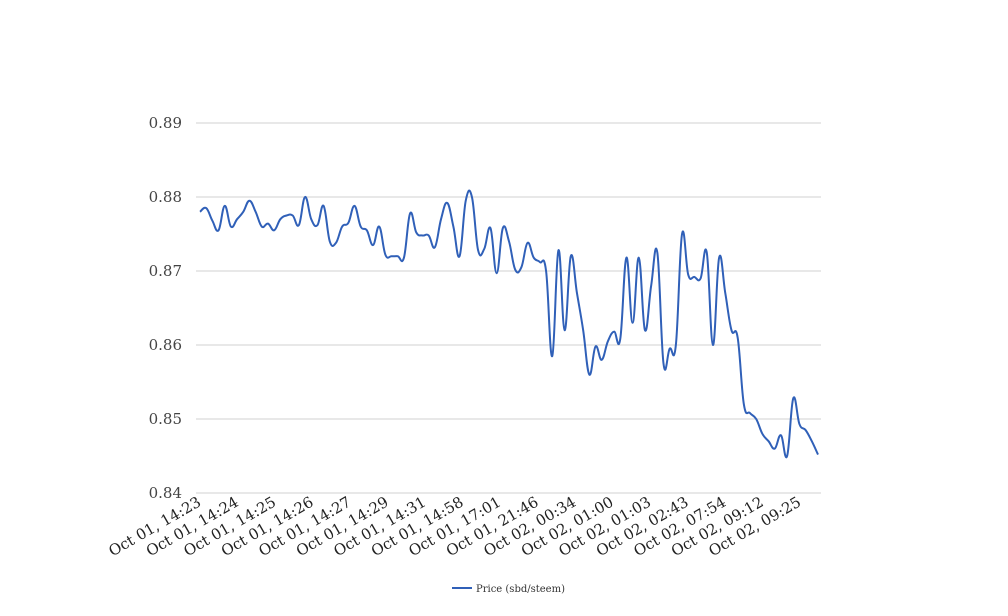 The height and width of the screenshot is (616, 1008). What do you see at coordinates (165, 271) in the screenshot?
I see `y-tick-label: 0.87` at bounding box center [165, 271].